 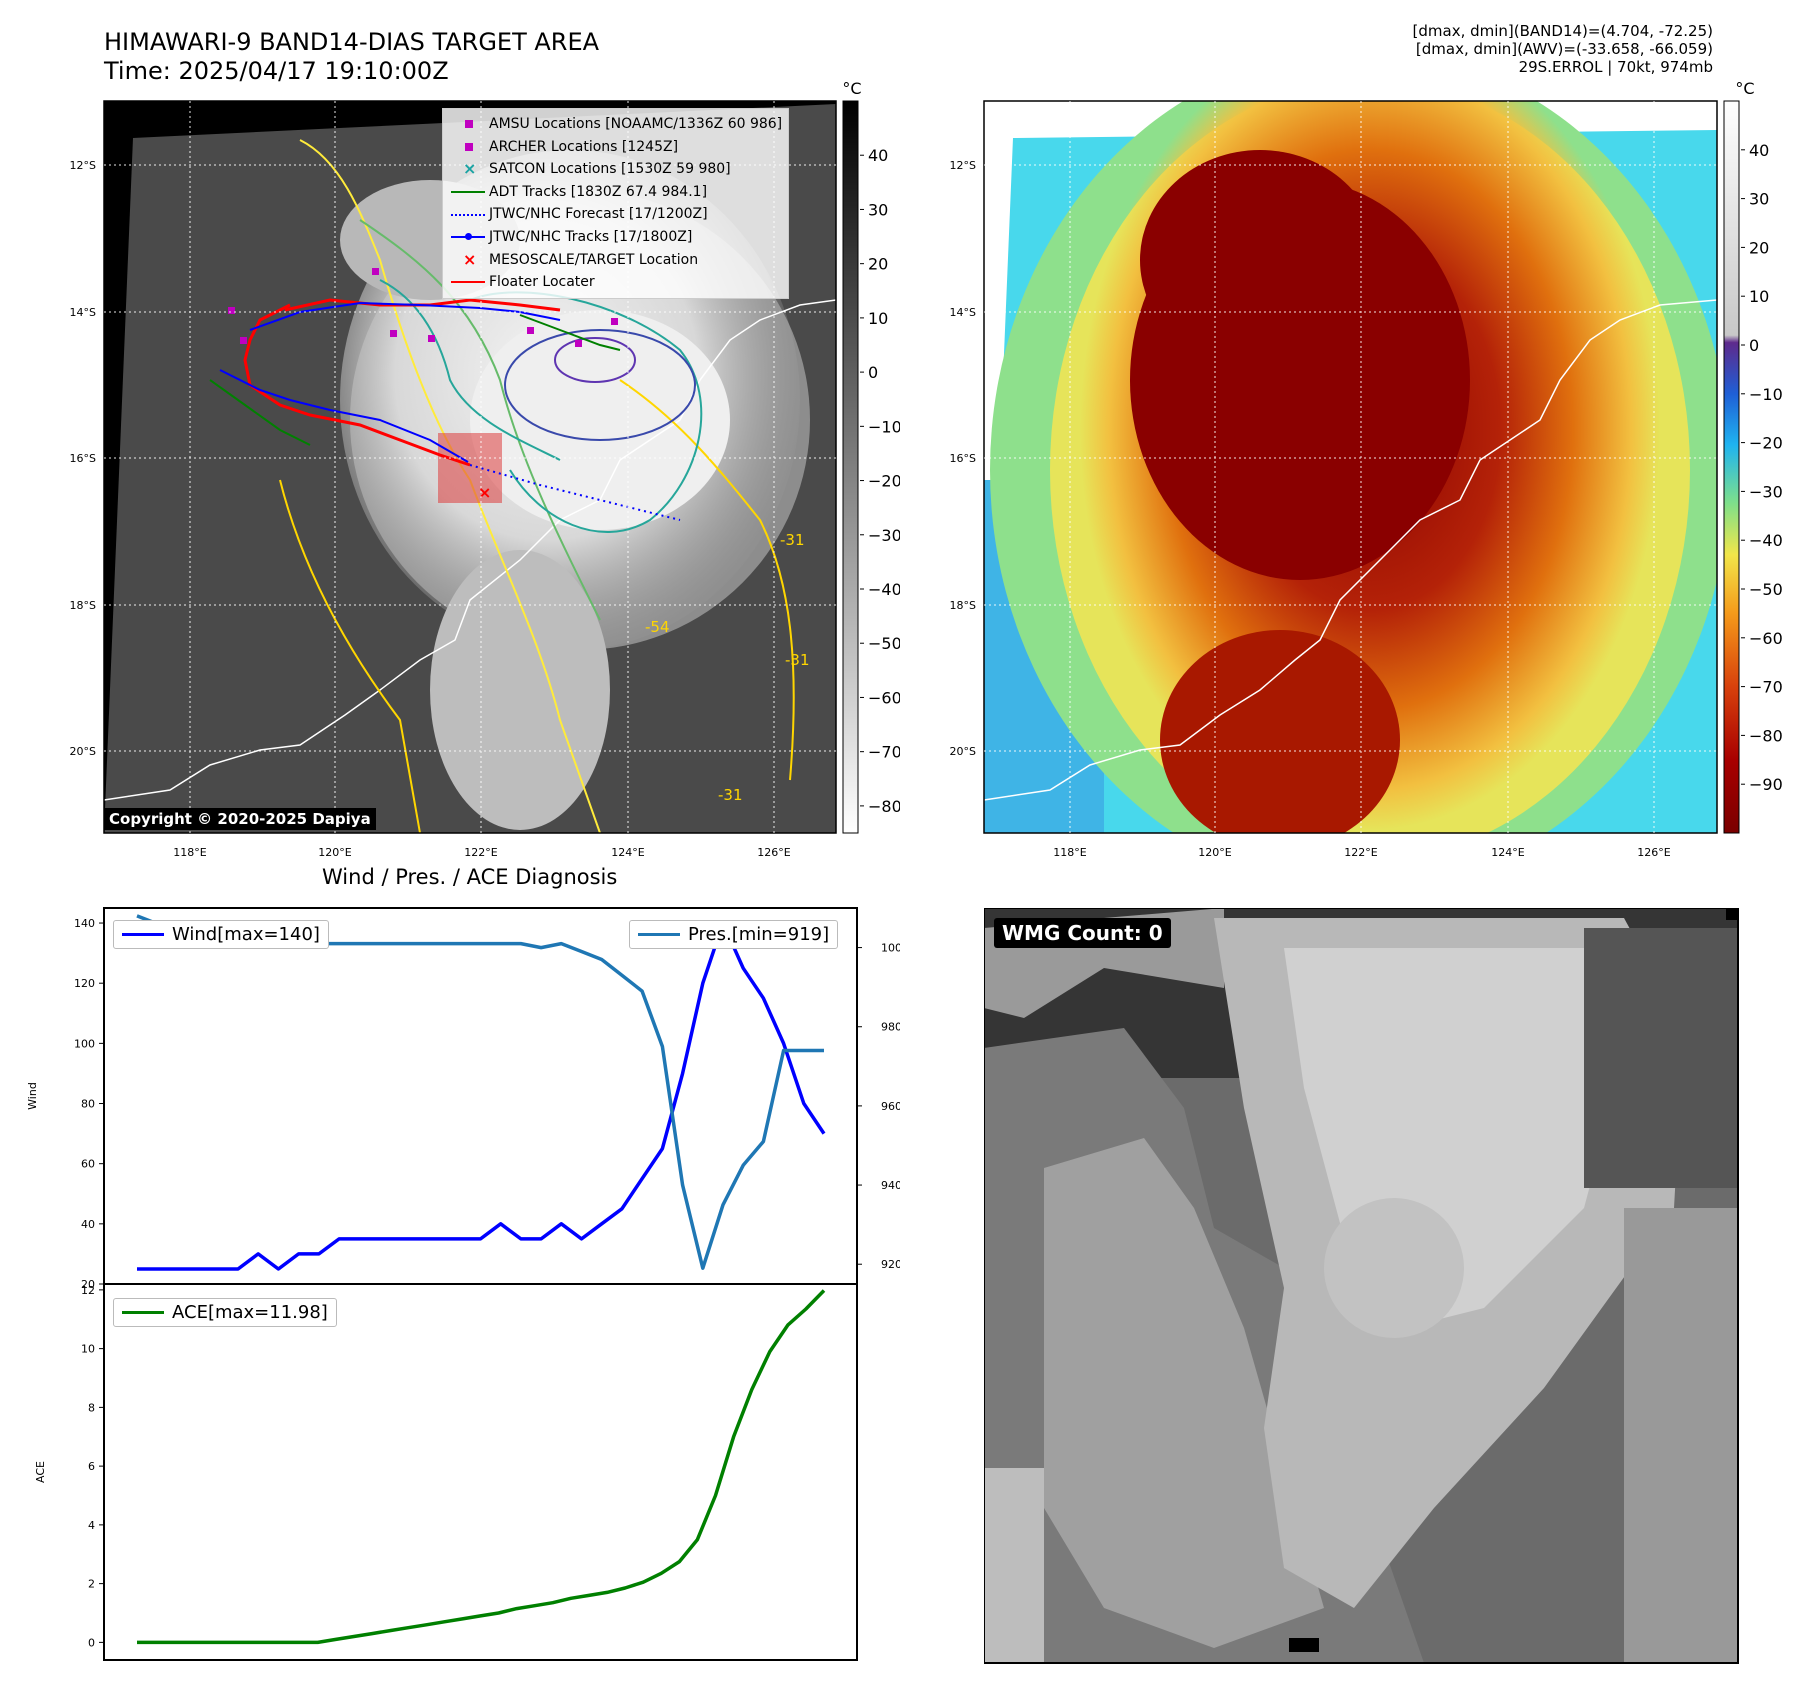 I want to click on ace-ytick-label: 6, so click(x=91, y=1466).